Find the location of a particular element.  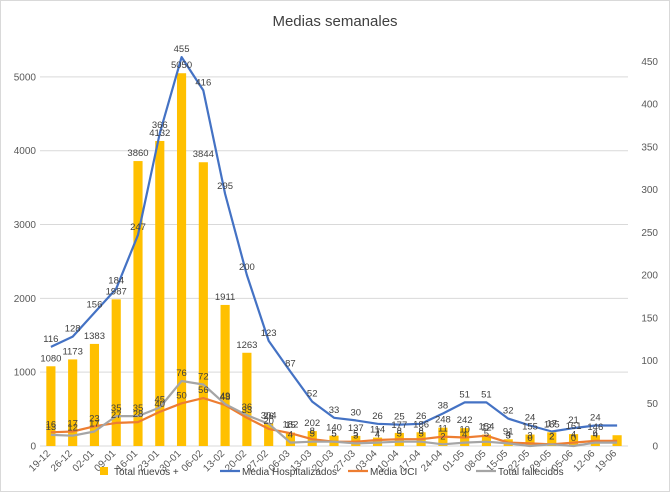

y-left-tick-label: 5000 is located at coordinates (25, 77).